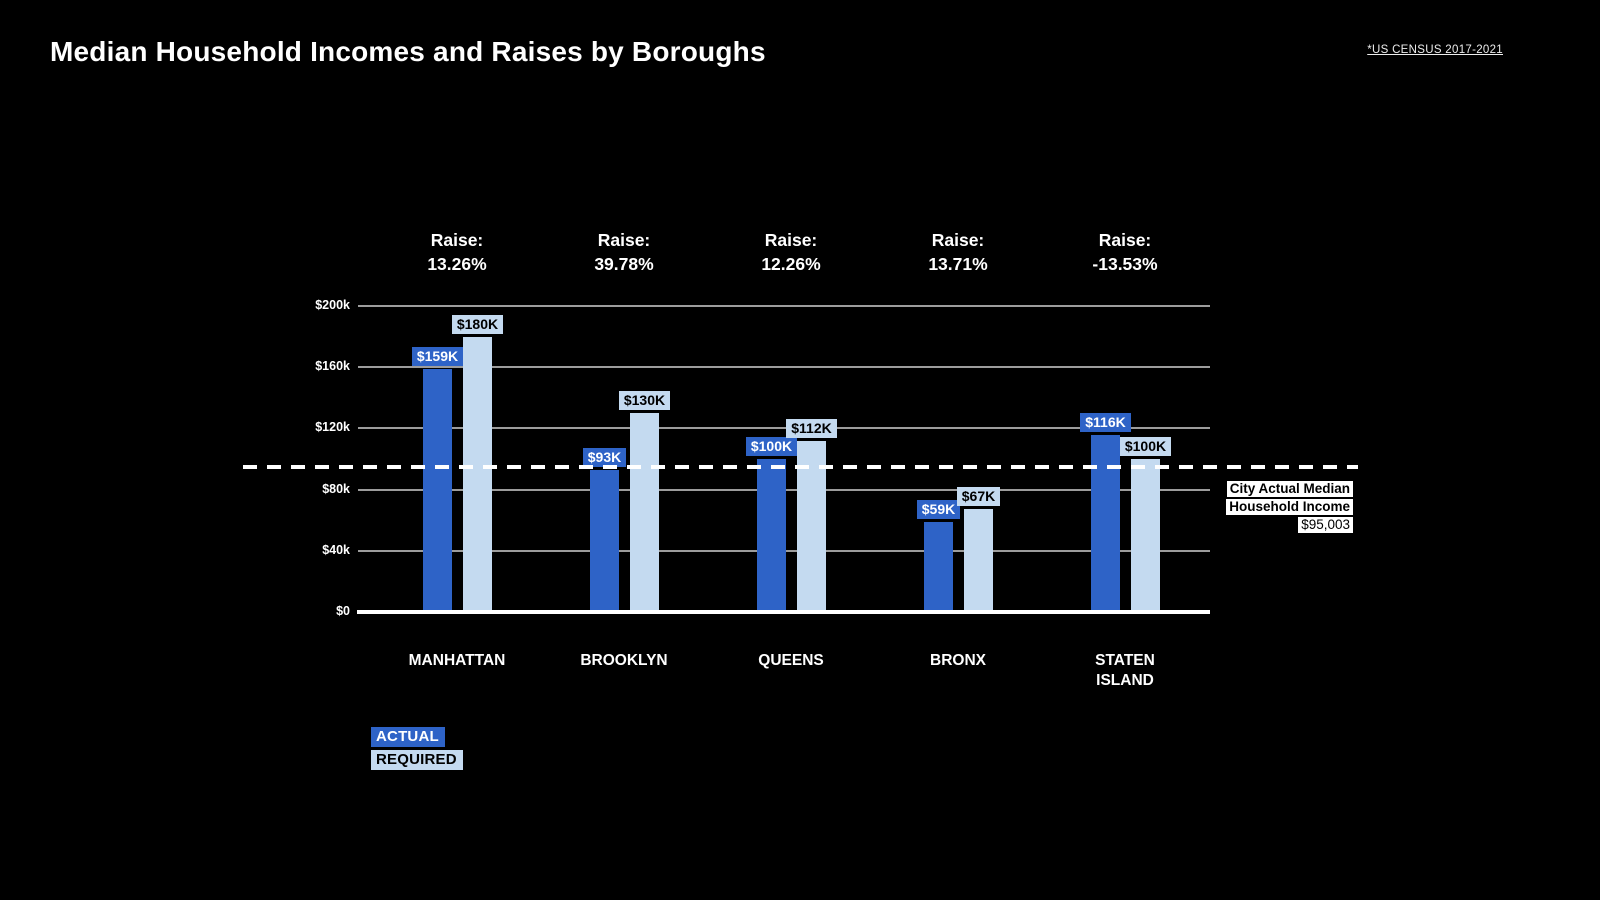 This screenshot has height=900, width=1600. I want to click on x-axis-category-label: QUEENS, so click(791, 660).